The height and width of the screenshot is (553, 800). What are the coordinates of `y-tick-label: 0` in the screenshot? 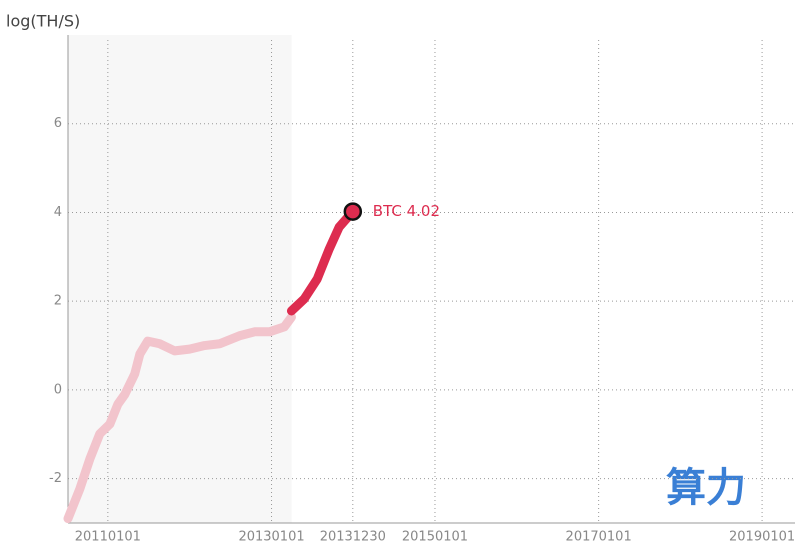 It's located at (58, 389).